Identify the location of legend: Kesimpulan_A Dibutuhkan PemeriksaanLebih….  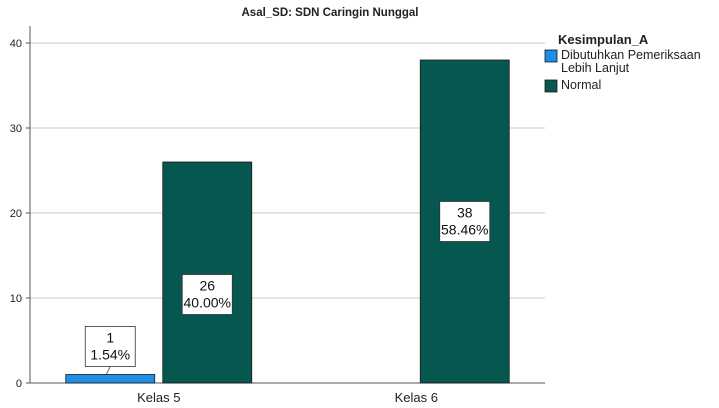
(622, 62).